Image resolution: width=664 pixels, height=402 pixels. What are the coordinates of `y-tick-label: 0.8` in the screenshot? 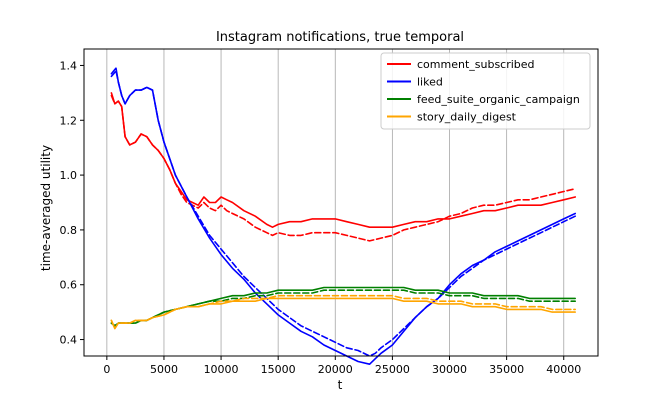 It's located at (69, 230).